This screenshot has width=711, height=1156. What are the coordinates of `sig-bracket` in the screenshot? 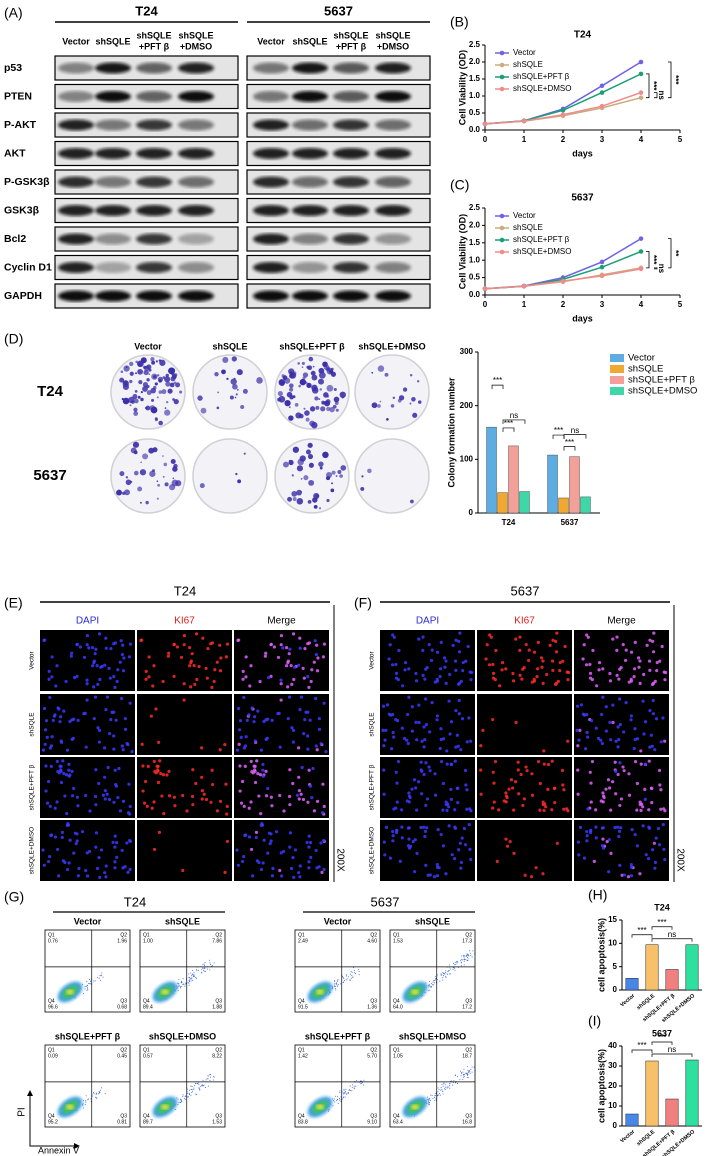 It's located at (642, 1051).